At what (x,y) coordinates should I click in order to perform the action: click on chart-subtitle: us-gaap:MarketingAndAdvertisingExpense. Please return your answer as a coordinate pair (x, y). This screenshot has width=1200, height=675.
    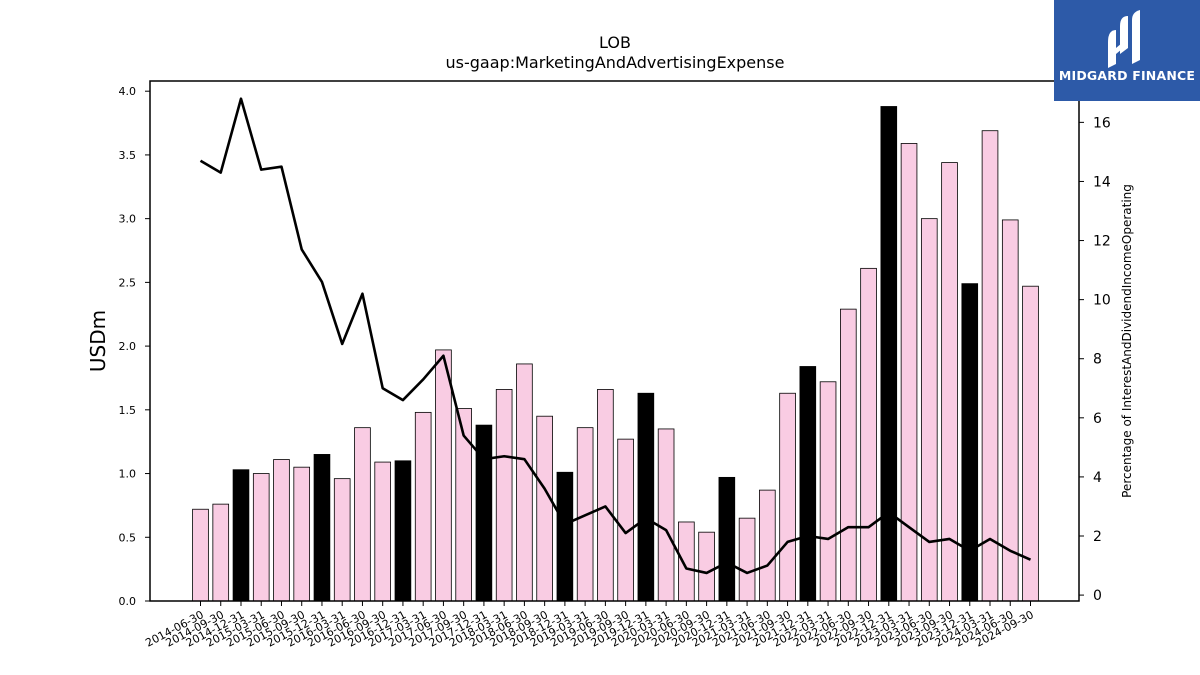
    Looking at the image, I should click on (615, 62).